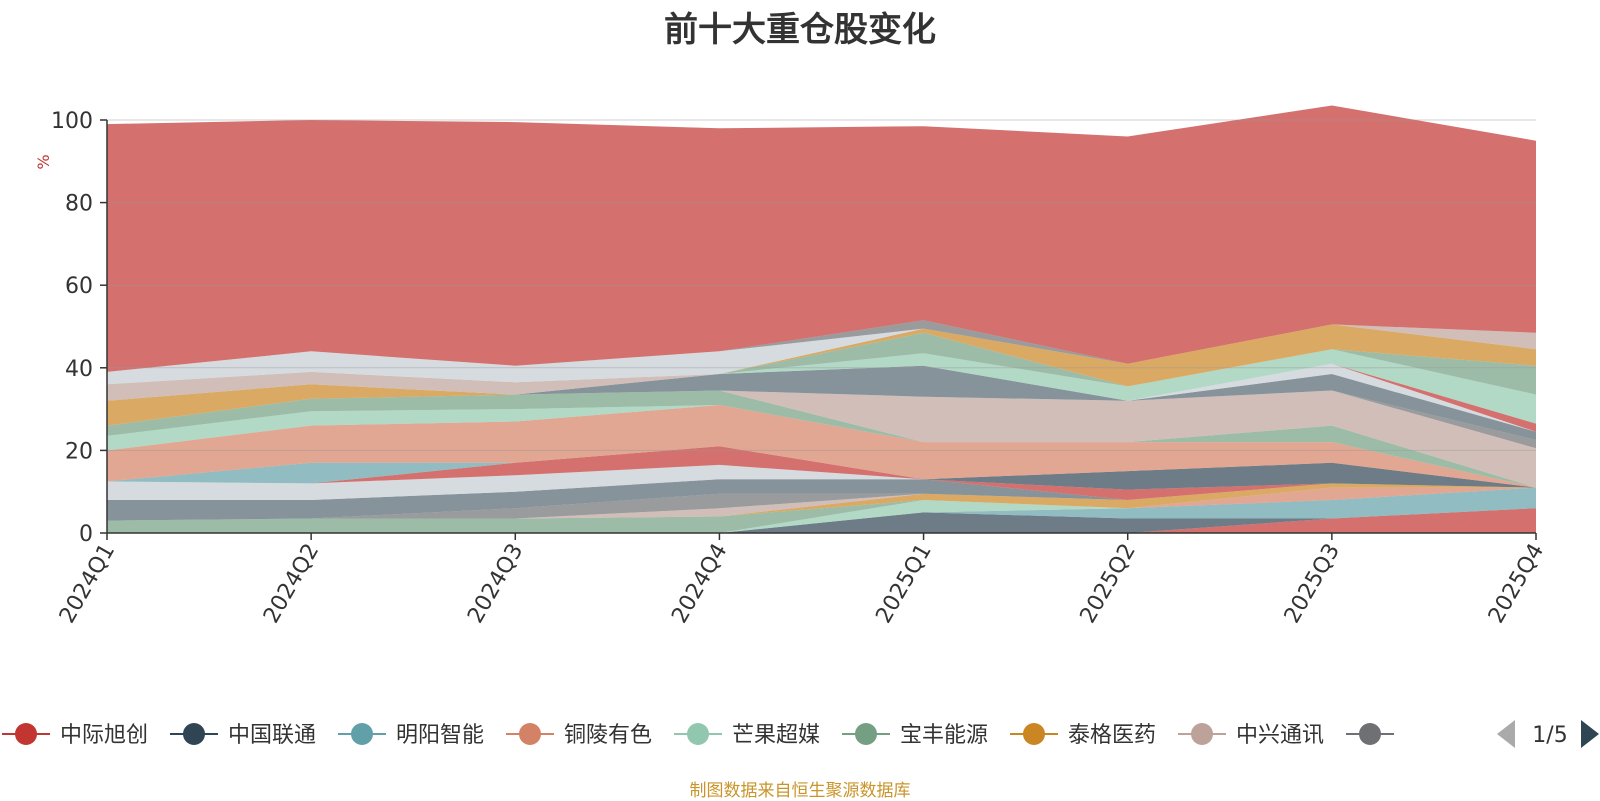 This screenshot has height=801, width=1600. I want to click on legend-label: 中国联通, so click(272, 735).